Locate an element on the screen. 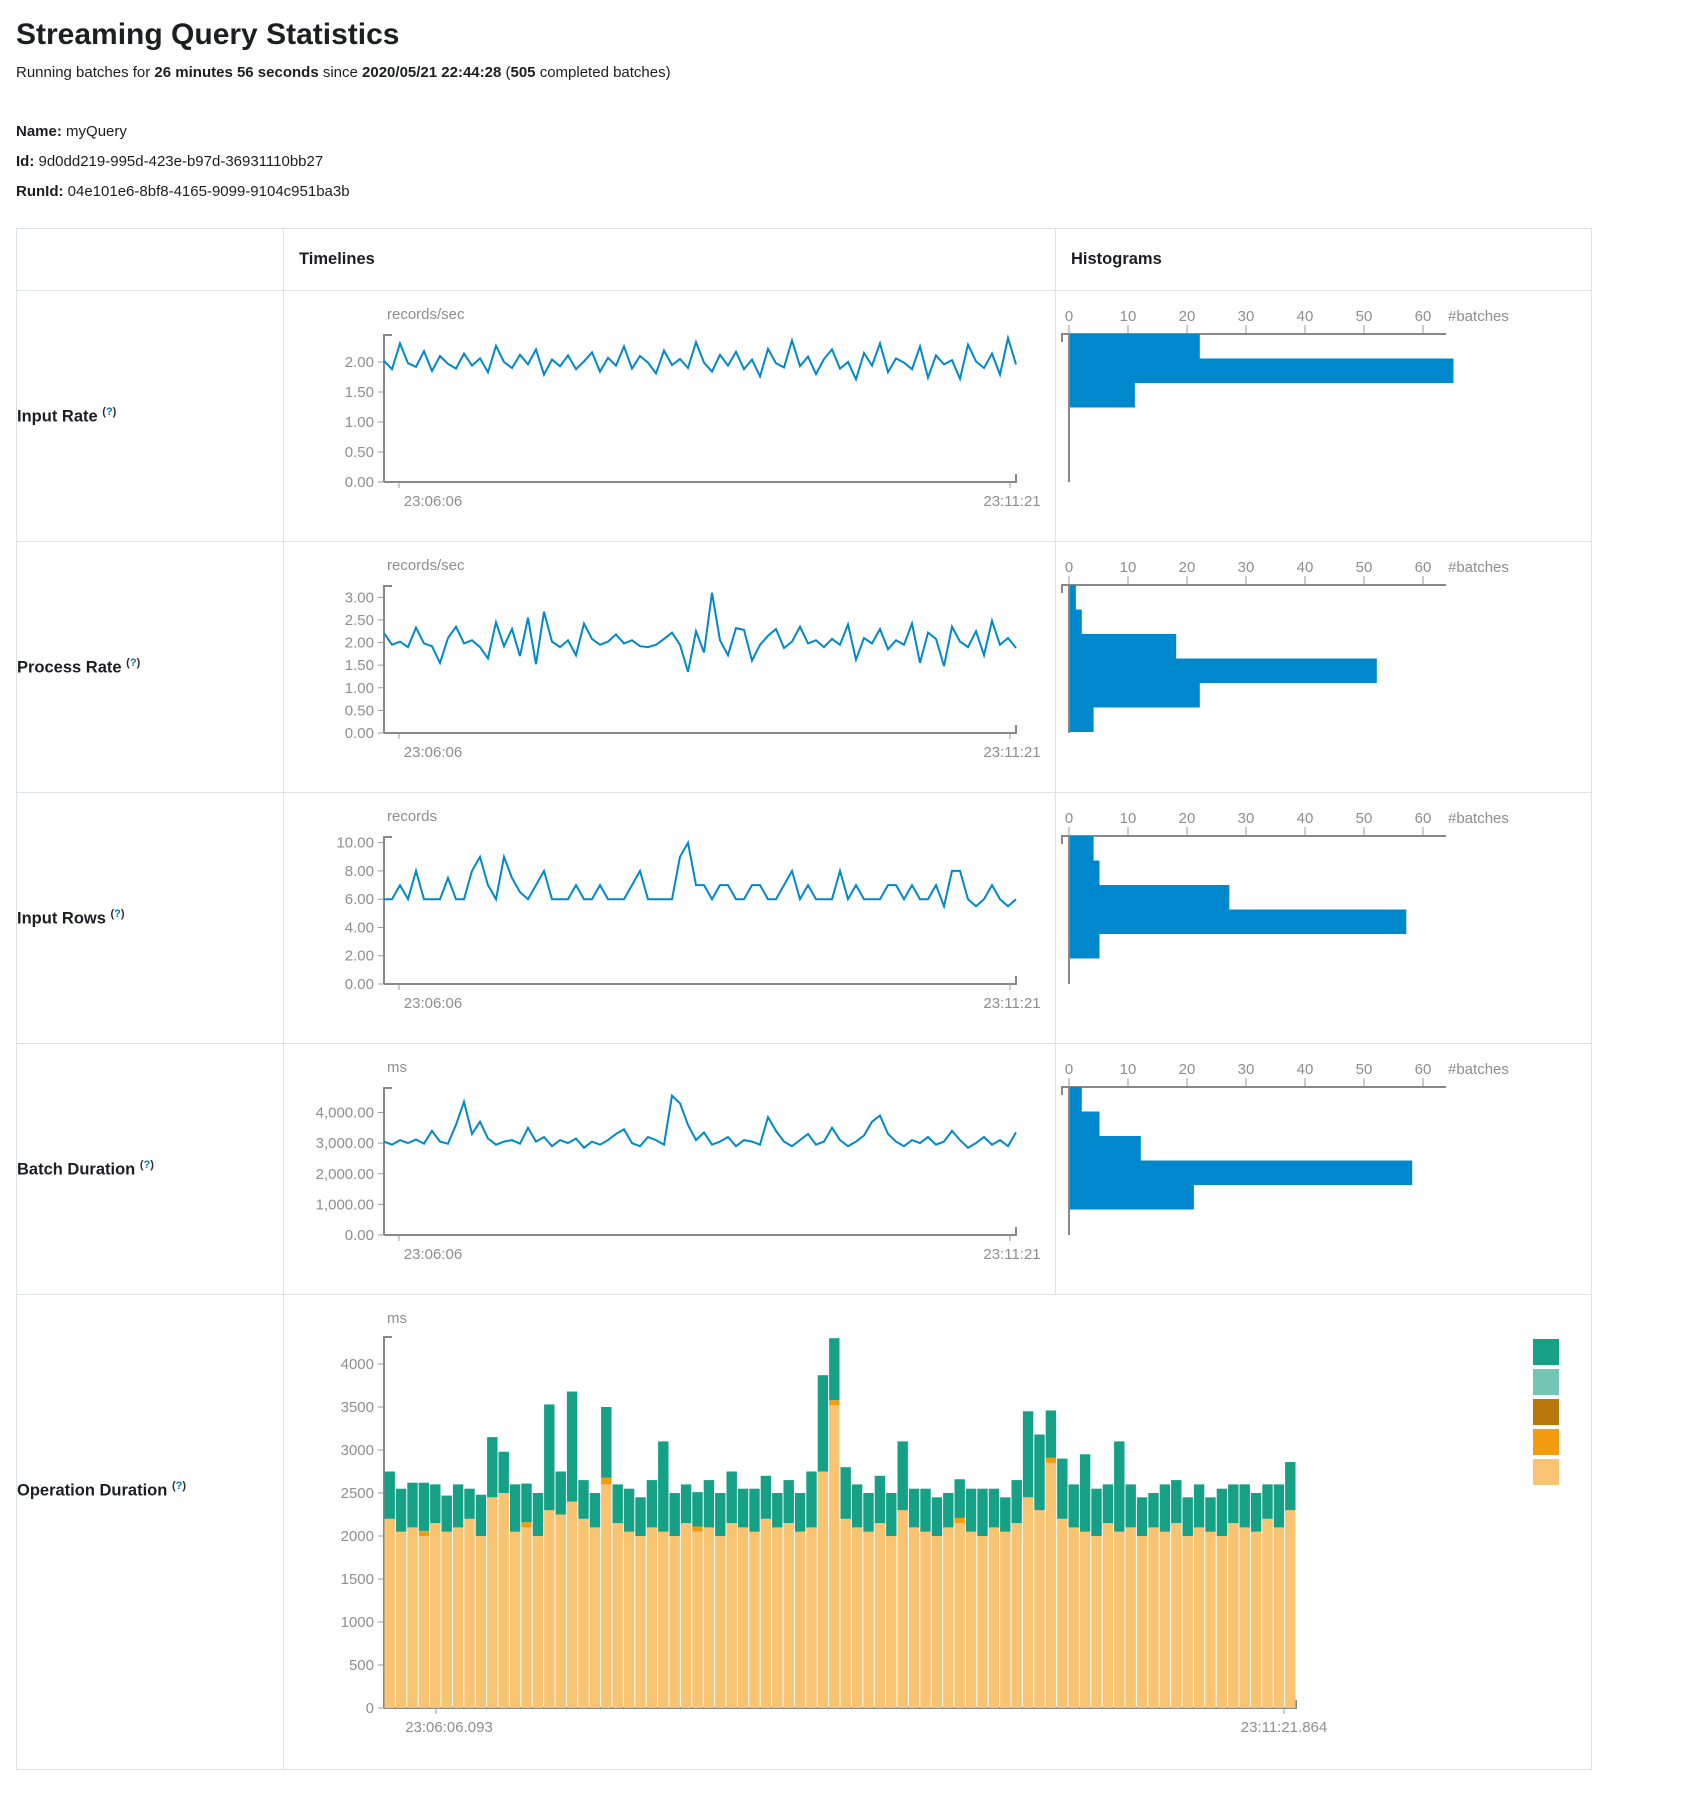  table-header-row: Timelines Histograms is located at coordinates (804, 259).